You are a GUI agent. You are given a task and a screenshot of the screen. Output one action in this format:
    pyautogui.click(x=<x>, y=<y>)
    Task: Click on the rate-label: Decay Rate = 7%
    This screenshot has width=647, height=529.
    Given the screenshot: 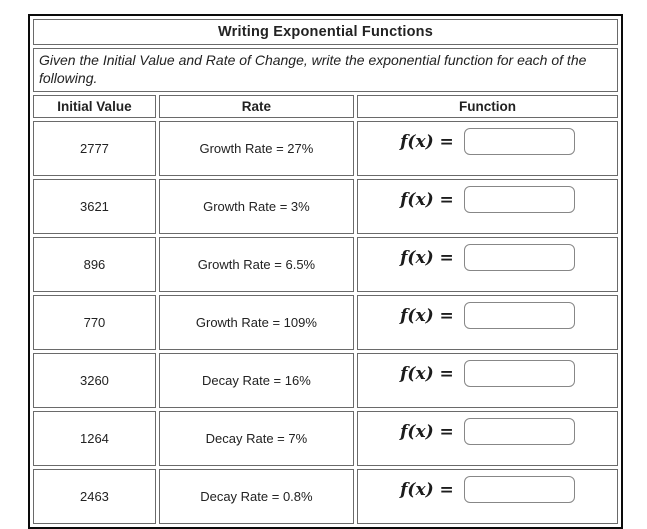 What is the action you would take?
    pyautogui.click(x=256, y=438)
    